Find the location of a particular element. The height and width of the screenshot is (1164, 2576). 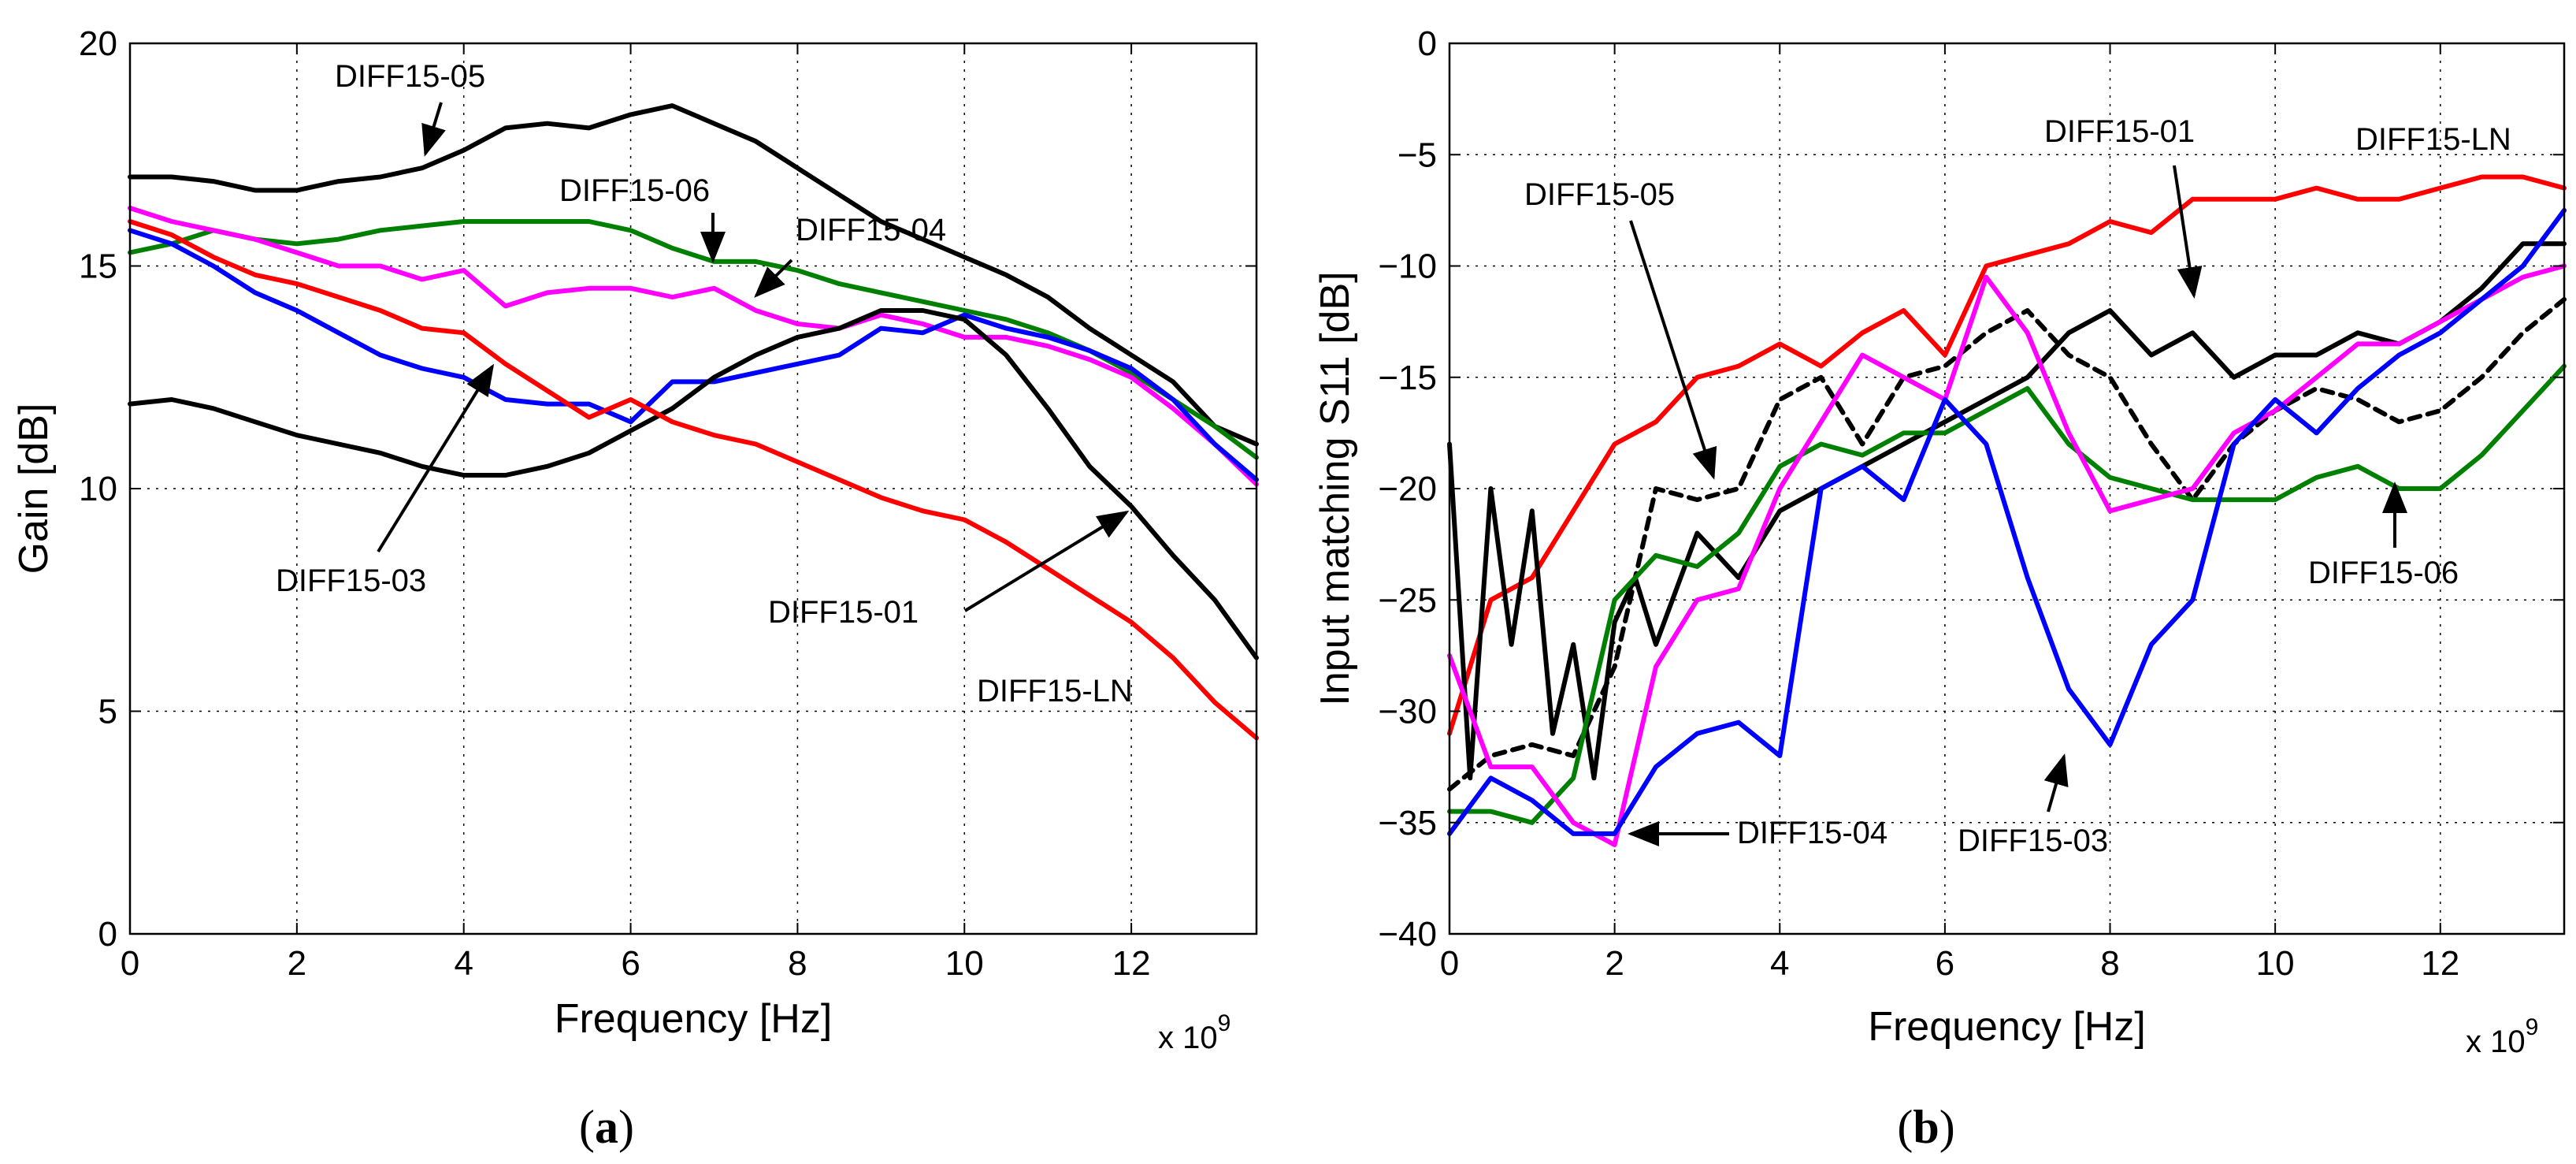

y-tick-label: −5 is located at coordinates (1417, 155).